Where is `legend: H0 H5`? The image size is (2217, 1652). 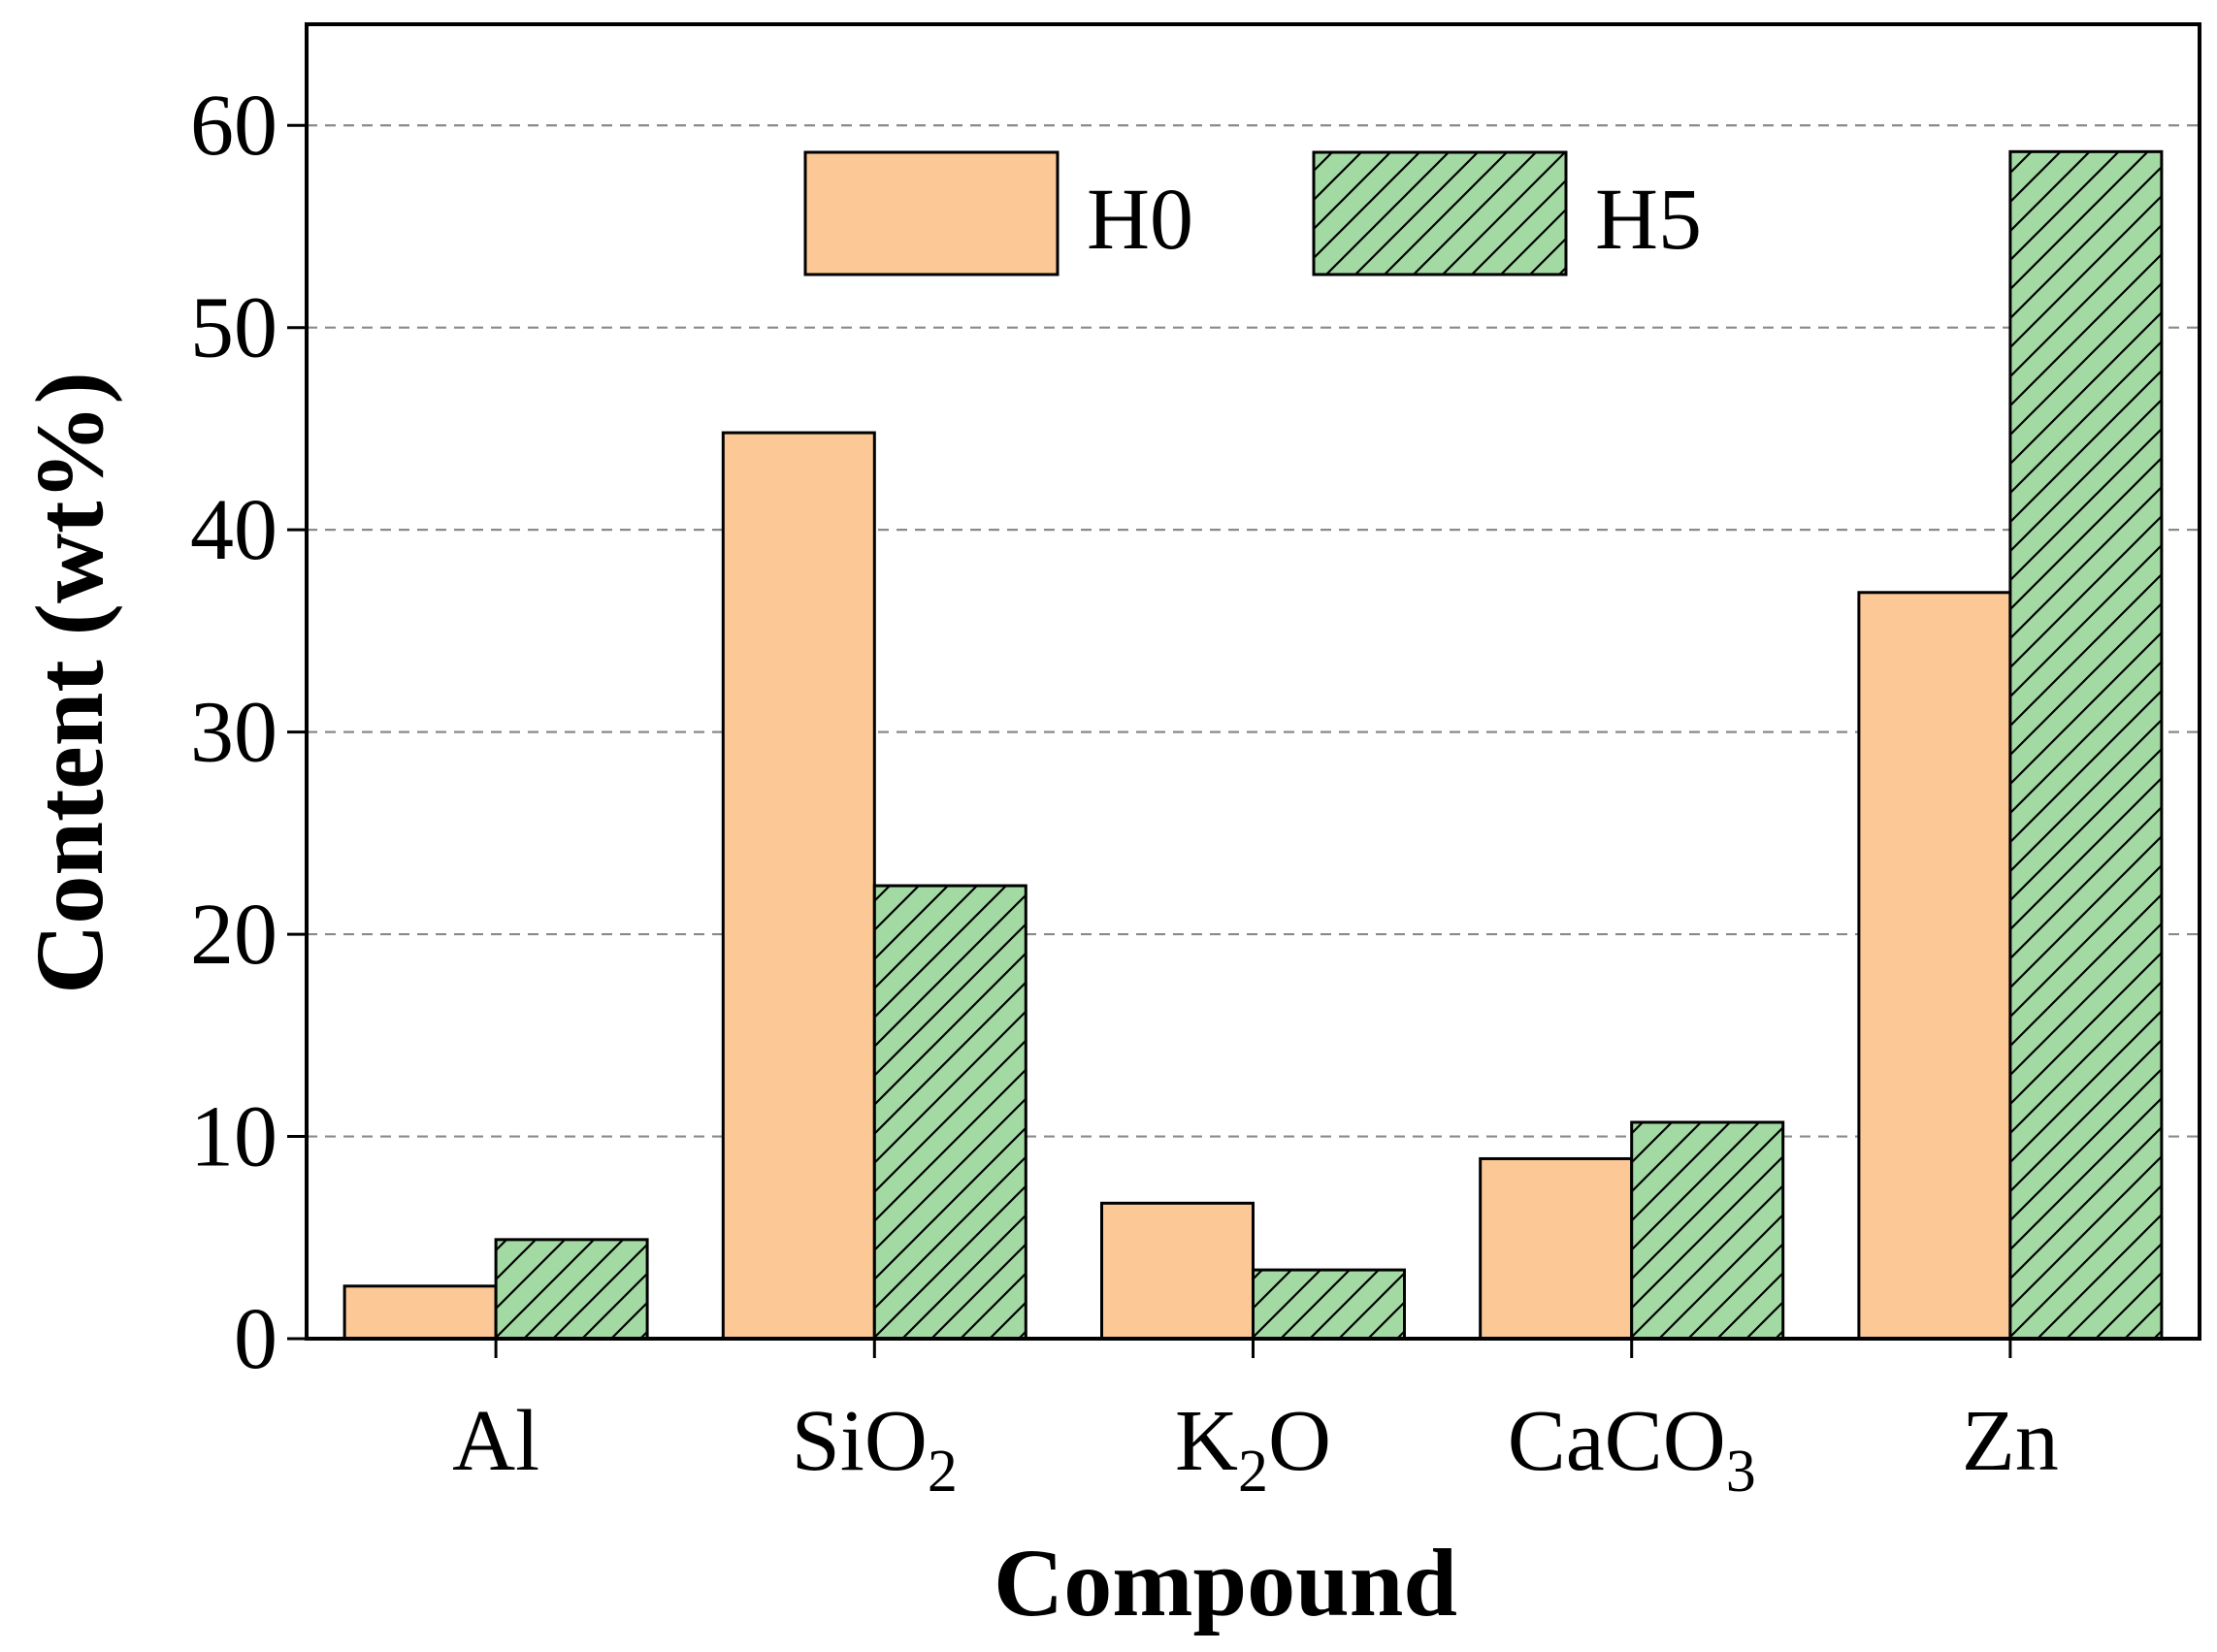 legend: H0 H5 is located at coordinates (1252, 213).